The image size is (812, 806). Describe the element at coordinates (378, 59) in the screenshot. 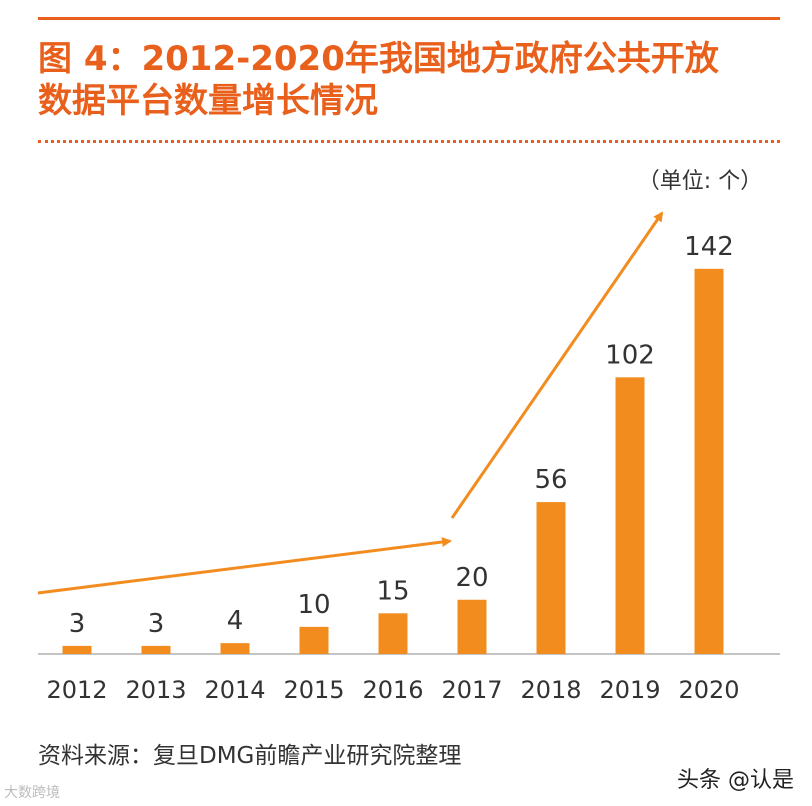

I see `chart-title-line-1: 图 4：2012-2020年我国地方政府公共开放` at that location.